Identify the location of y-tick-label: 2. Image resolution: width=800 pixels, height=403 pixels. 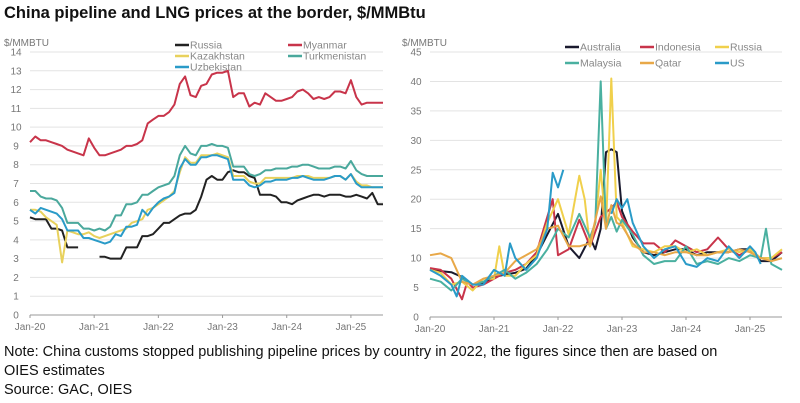
(16, 278).